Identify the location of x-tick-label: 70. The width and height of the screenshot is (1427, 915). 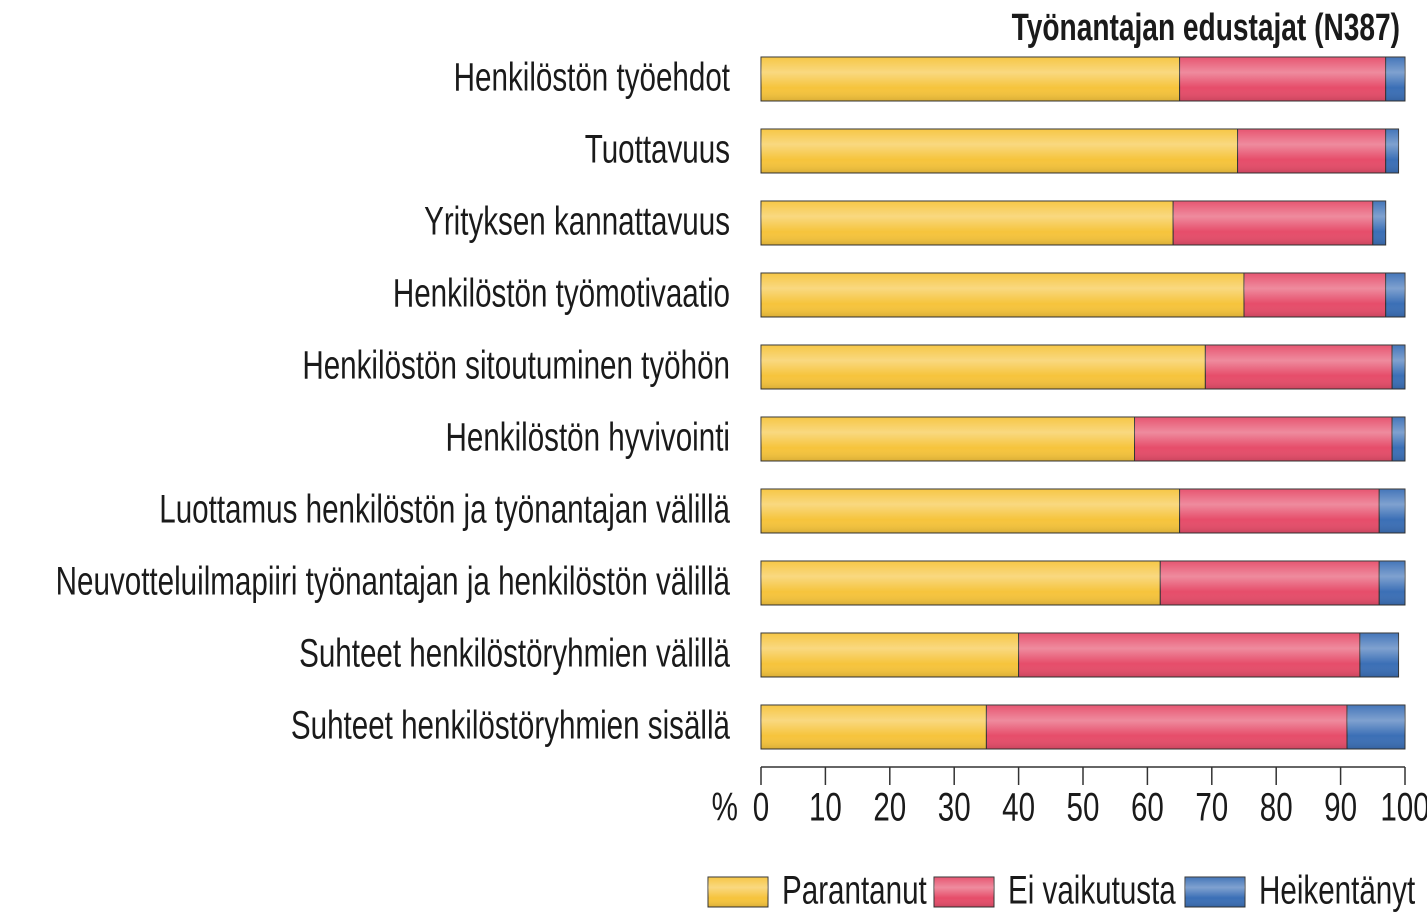
(1211, 807).